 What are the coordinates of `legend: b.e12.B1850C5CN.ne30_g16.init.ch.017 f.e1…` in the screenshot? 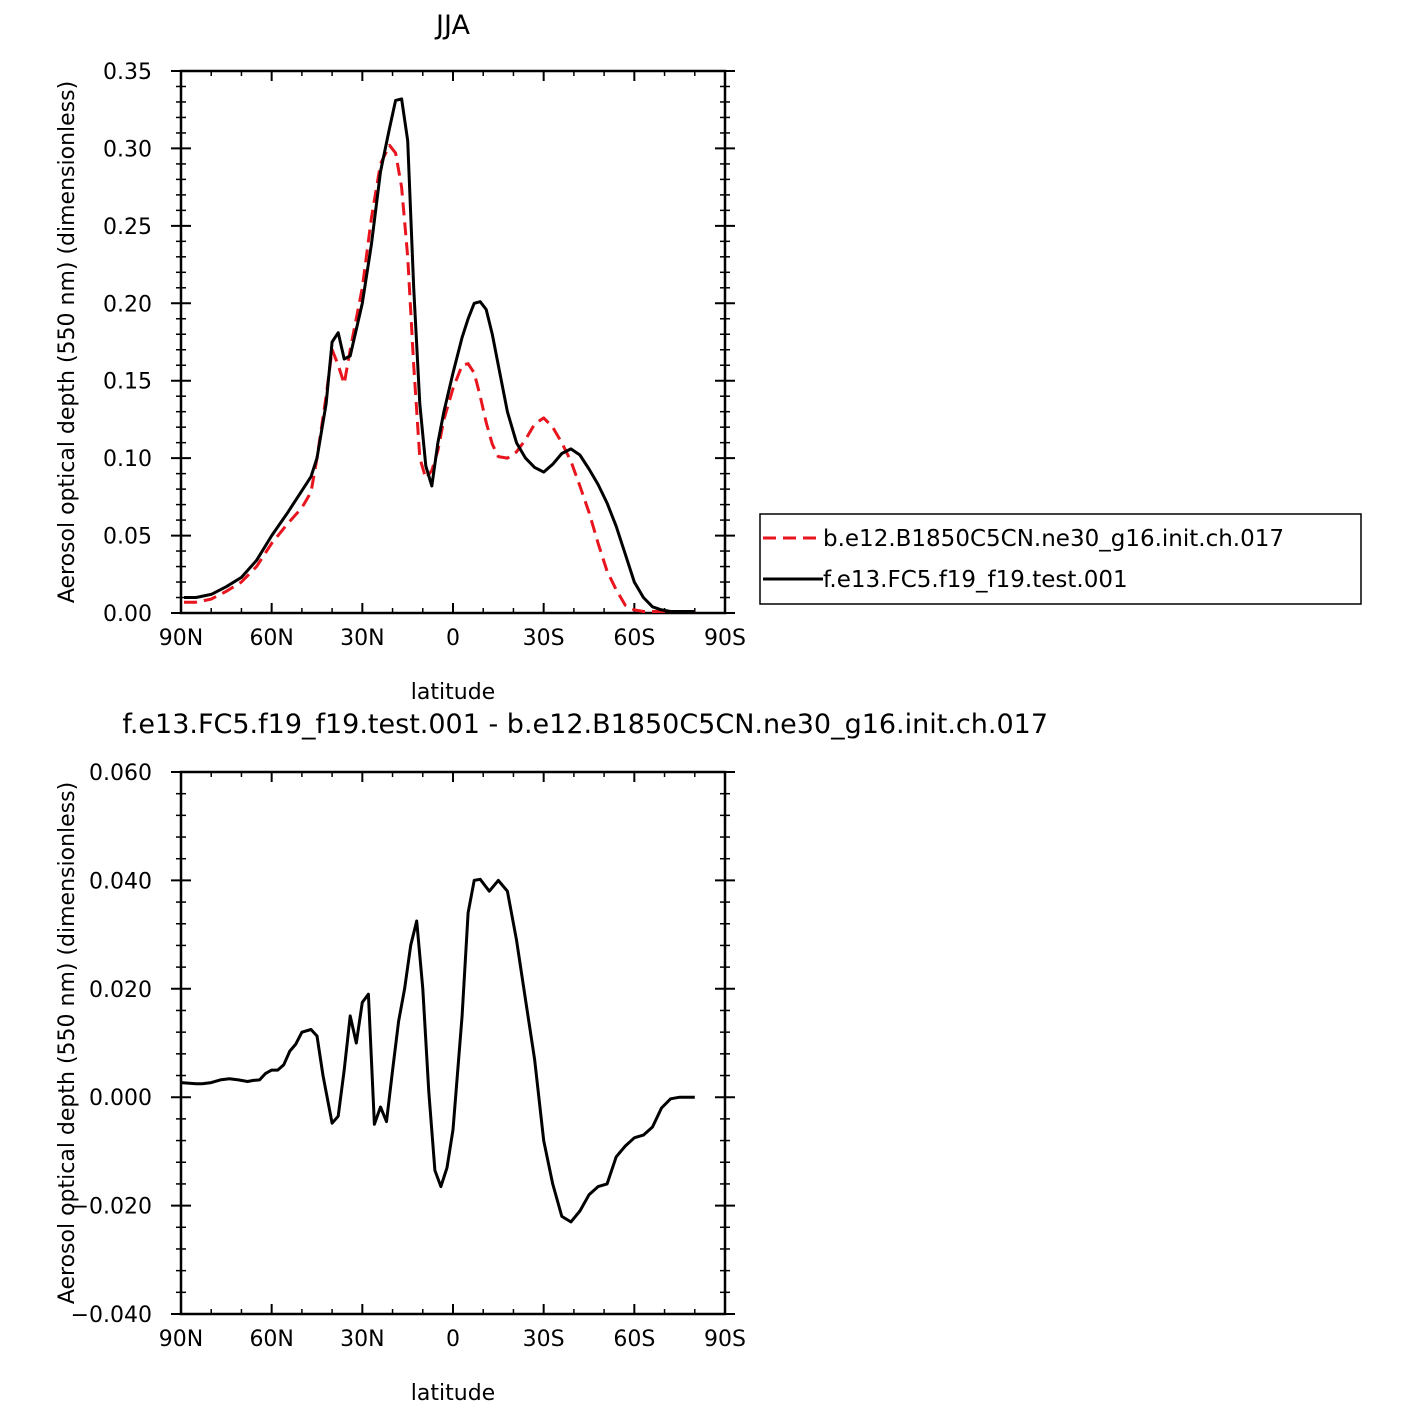 It's located at (1060, 559).